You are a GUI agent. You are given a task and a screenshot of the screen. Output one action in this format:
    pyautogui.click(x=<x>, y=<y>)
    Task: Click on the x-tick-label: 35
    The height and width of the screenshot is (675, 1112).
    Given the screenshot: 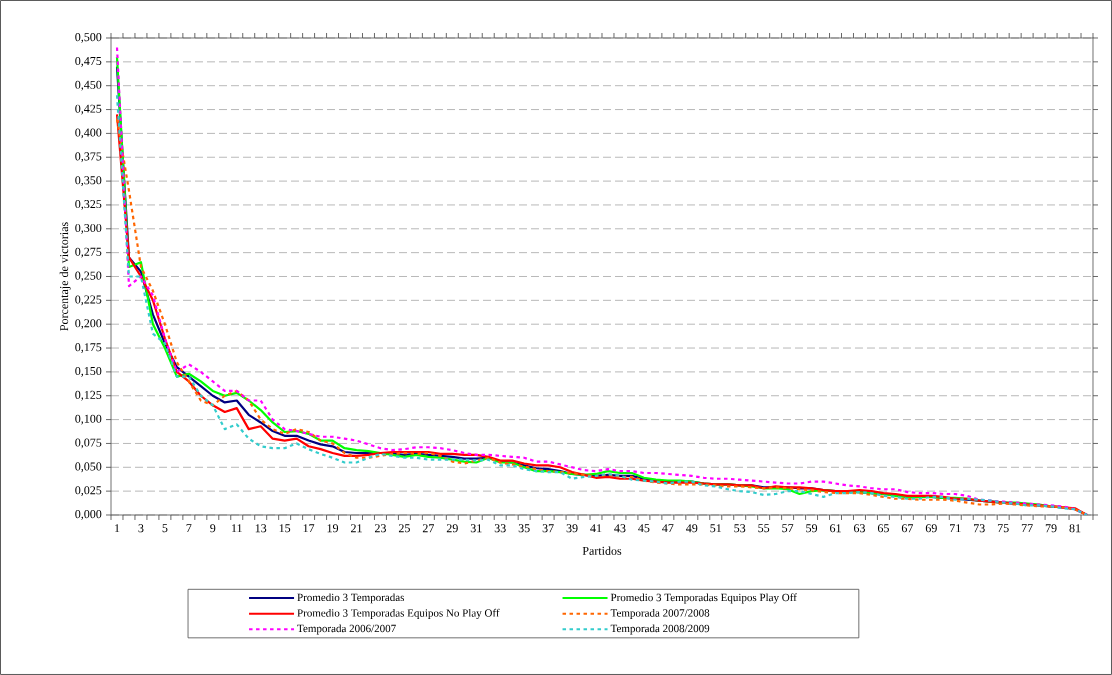 What is the action you would take?
    pyautogui.click(x=524, y=528)
    